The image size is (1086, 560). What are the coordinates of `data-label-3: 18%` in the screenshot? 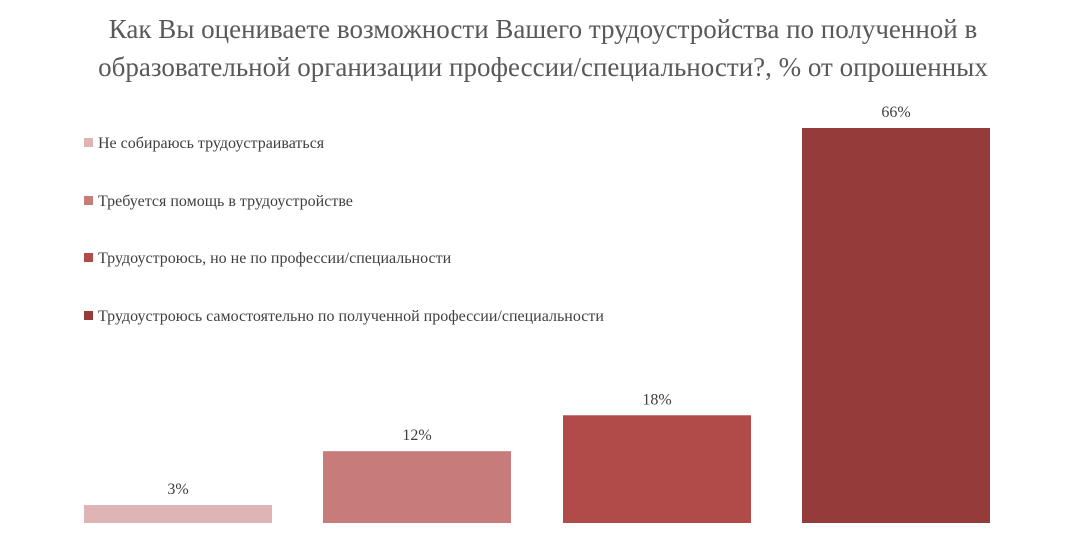 It's located at (656, 399).